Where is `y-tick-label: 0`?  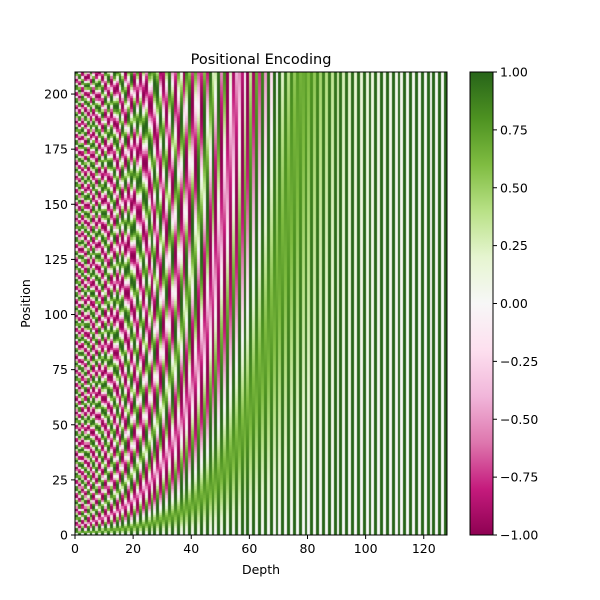 y-tick-label: 0 is located at coordinates (64, 535).